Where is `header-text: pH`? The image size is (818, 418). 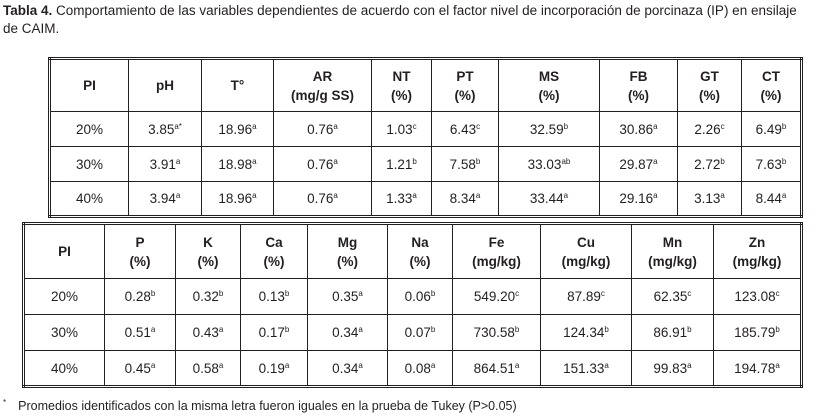
header-text: pH is located at coordinates (165, 85).